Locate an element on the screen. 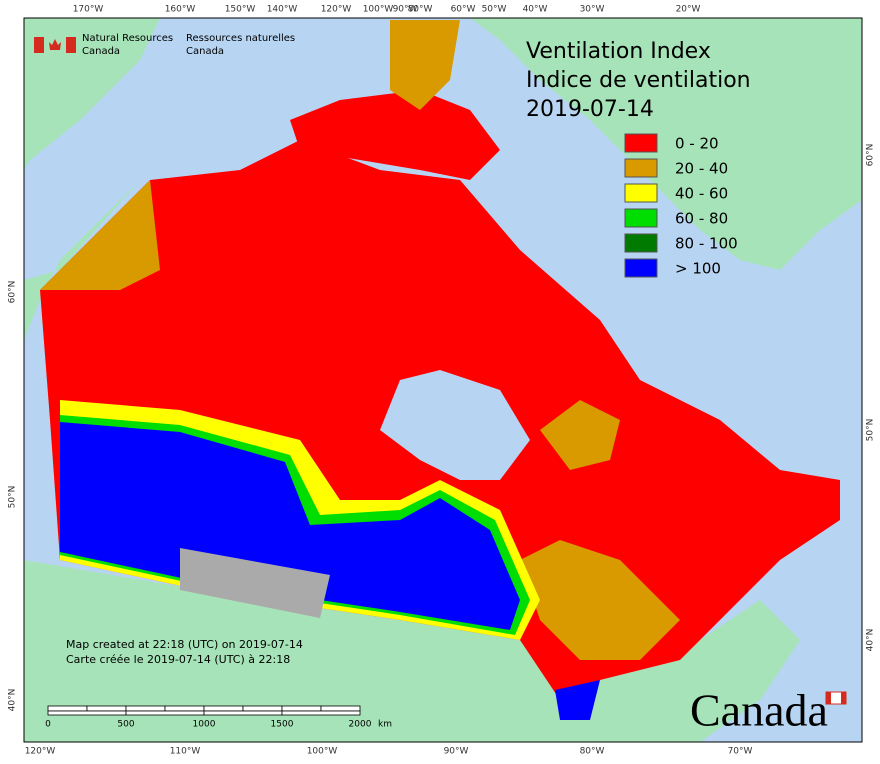 The width and height of the screenshot is (880, 764). no-data is located at coordinates (255, 583).